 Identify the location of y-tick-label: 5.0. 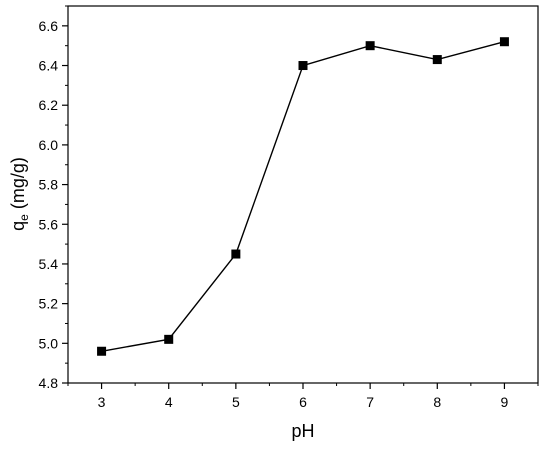
(49, 343).